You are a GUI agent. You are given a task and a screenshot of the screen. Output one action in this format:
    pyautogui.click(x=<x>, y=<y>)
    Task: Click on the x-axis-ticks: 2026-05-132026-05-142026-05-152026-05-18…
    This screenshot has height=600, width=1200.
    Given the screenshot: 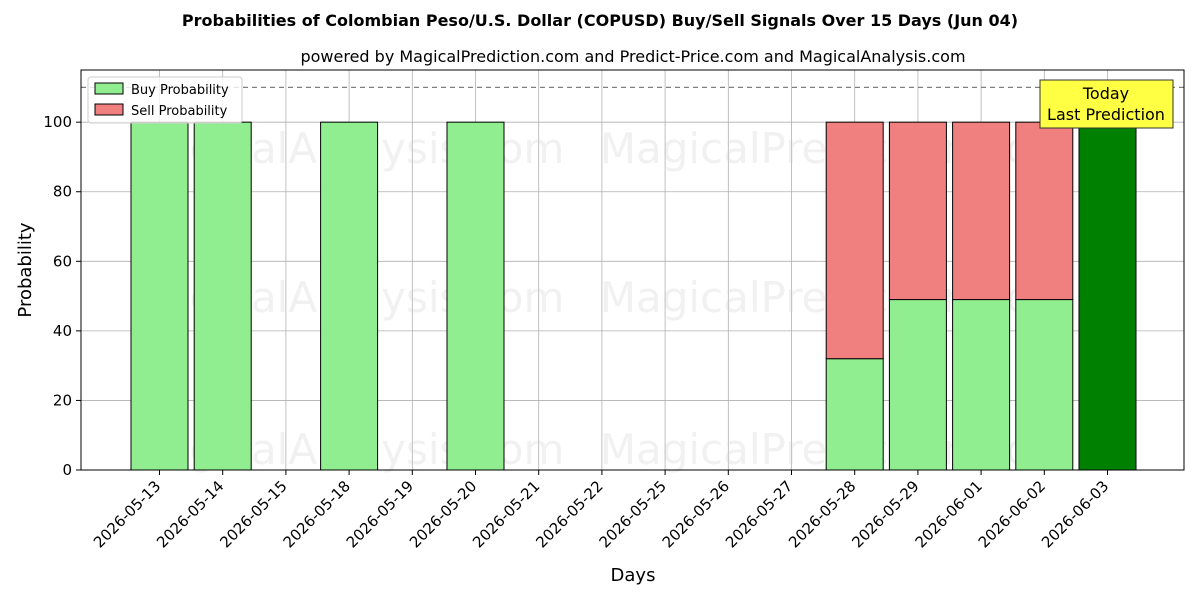 What is the action you would take?
    pyautogui.click(x=601, y=510)
    